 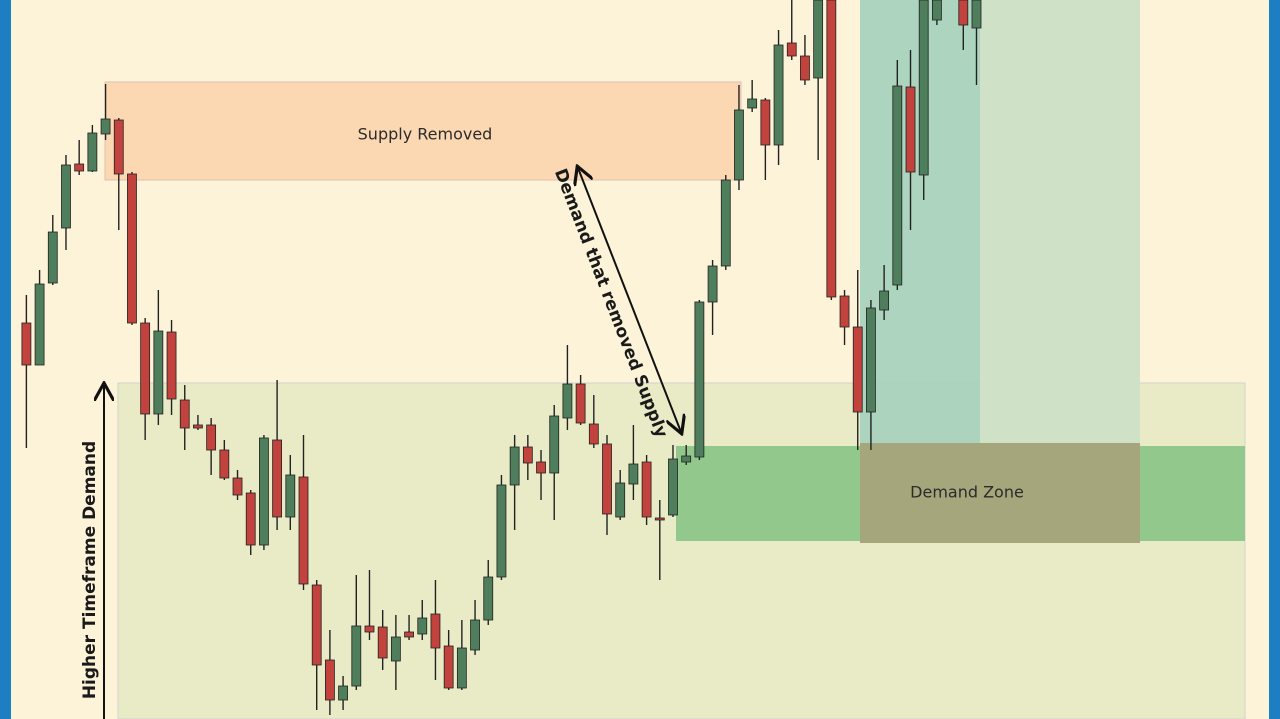 What do you see at coordinates (5, 359) in the screenshot?
I see `frame-left` at bounding box center [5, 359].